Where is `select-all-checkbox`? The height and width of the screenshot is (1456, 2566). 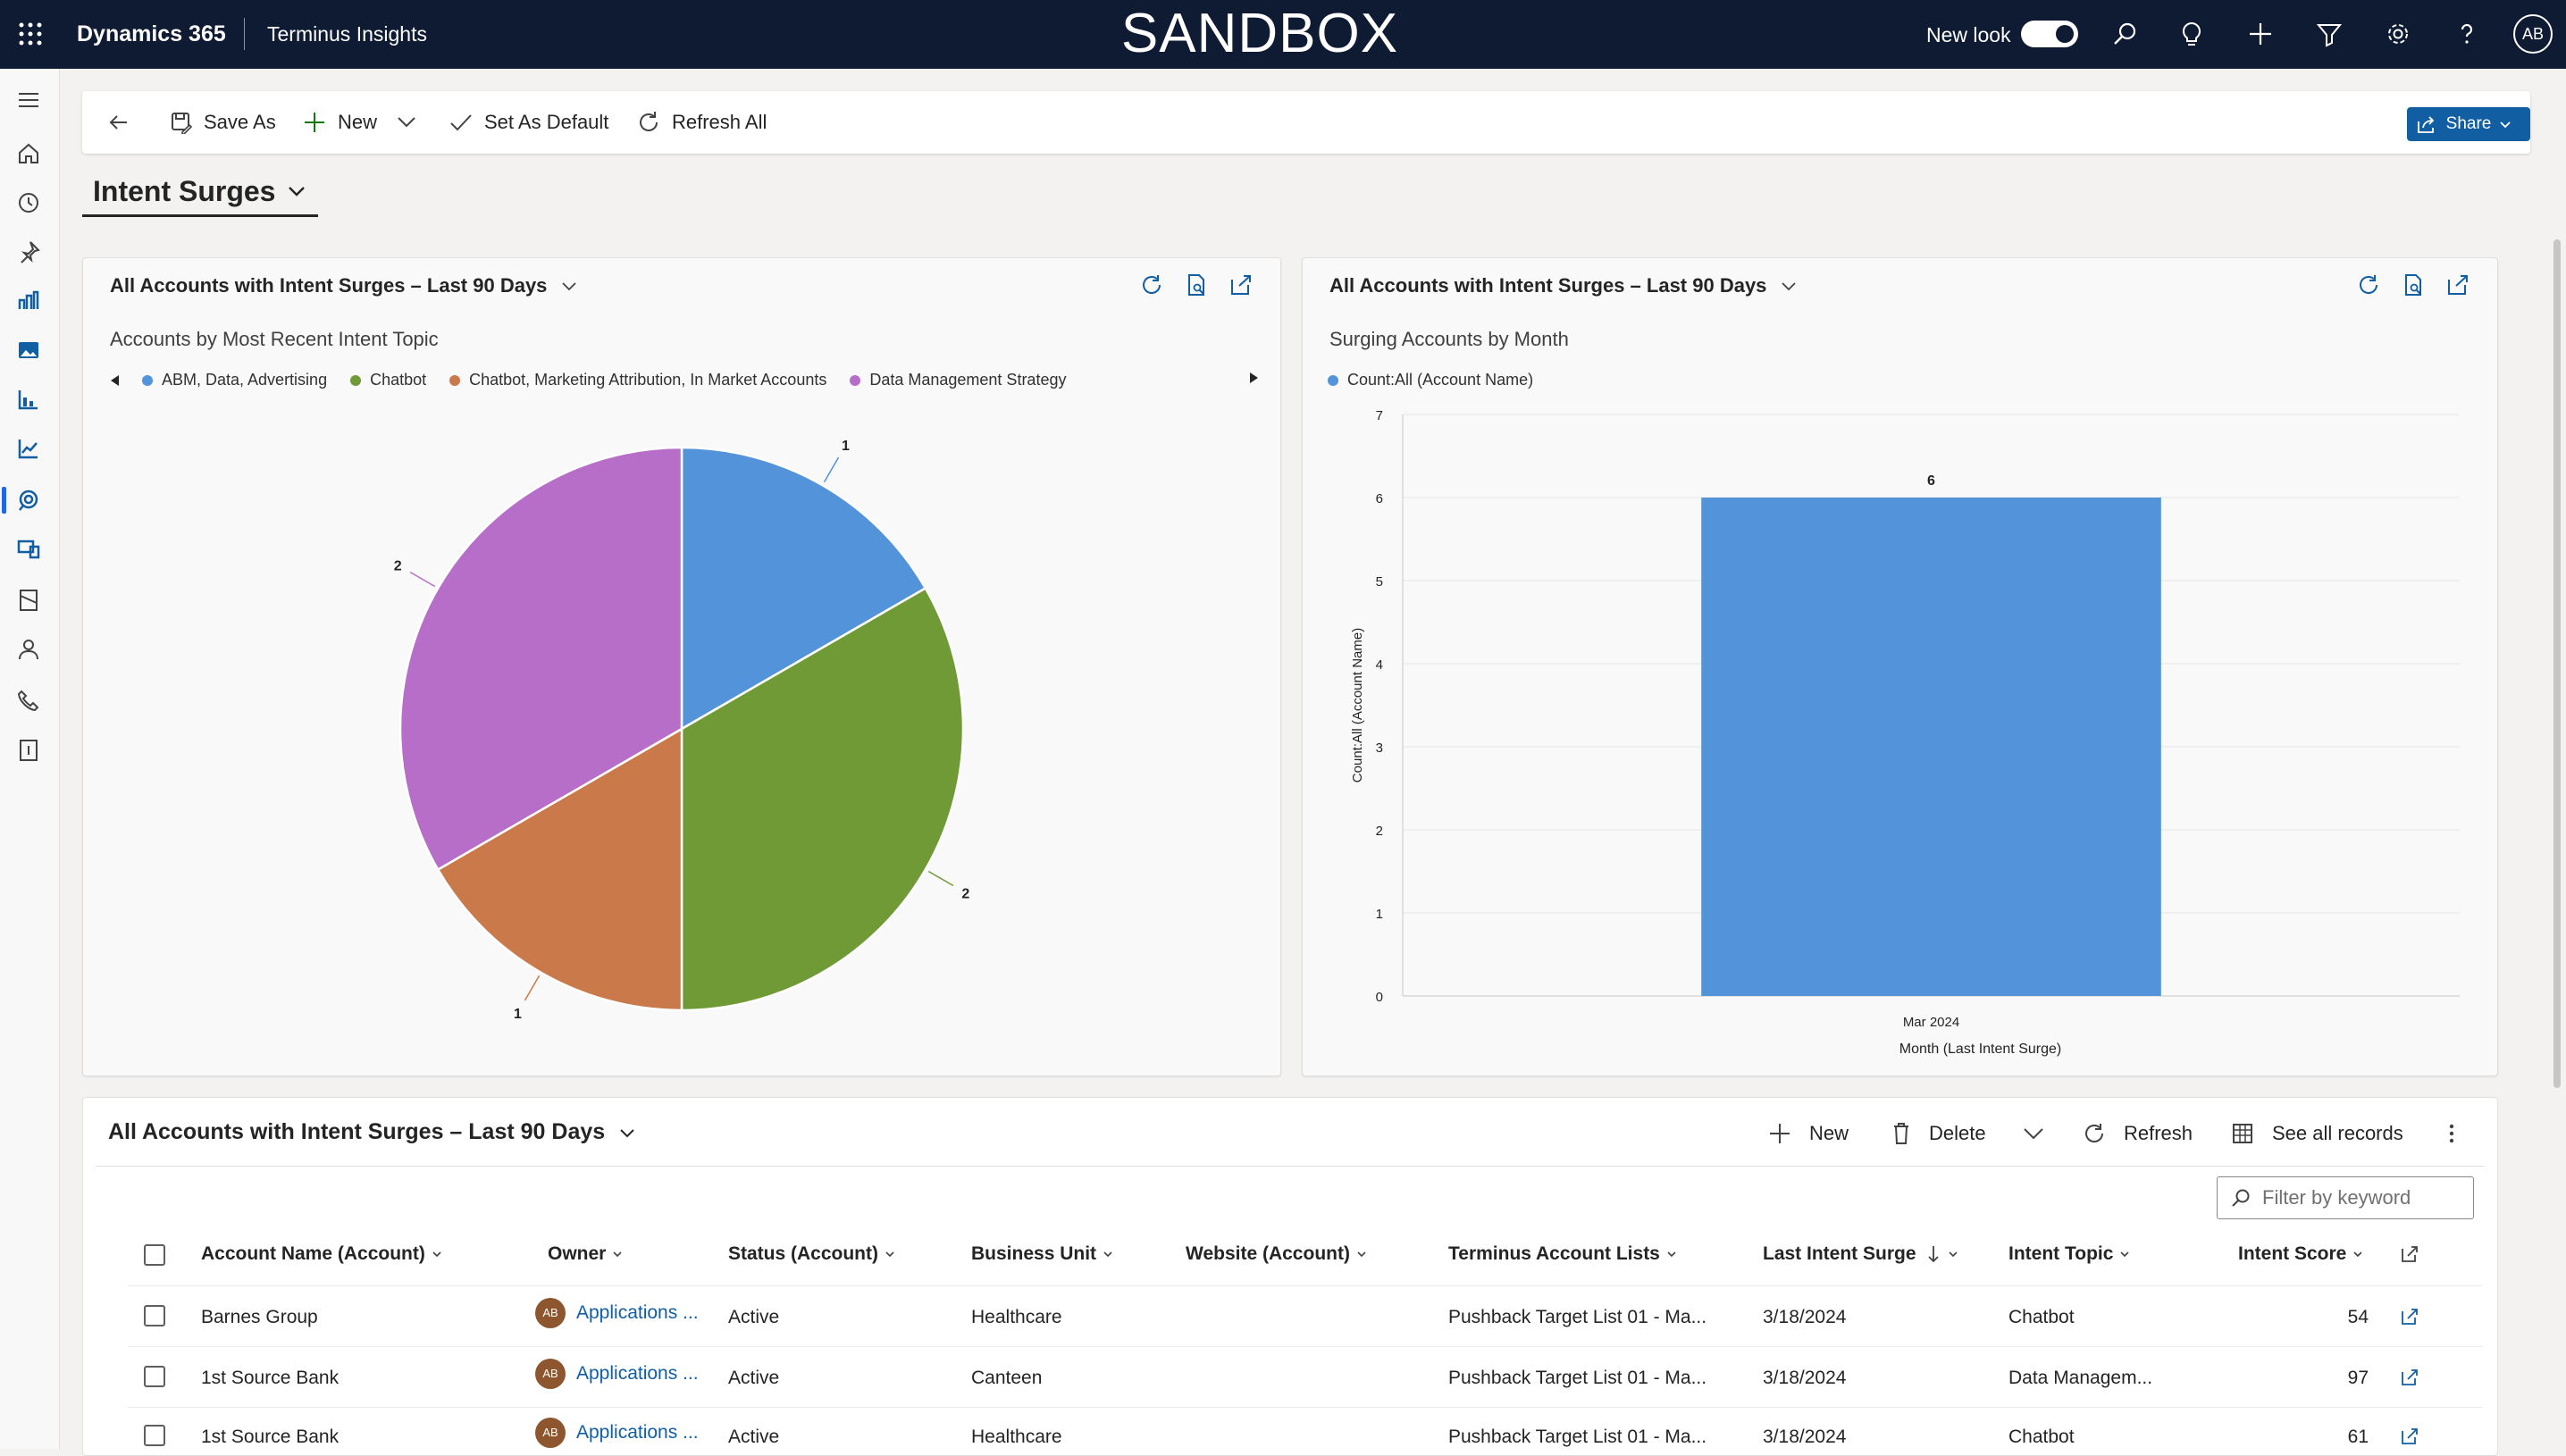 select-all-checkbox is located at coordinates (155, 1255).